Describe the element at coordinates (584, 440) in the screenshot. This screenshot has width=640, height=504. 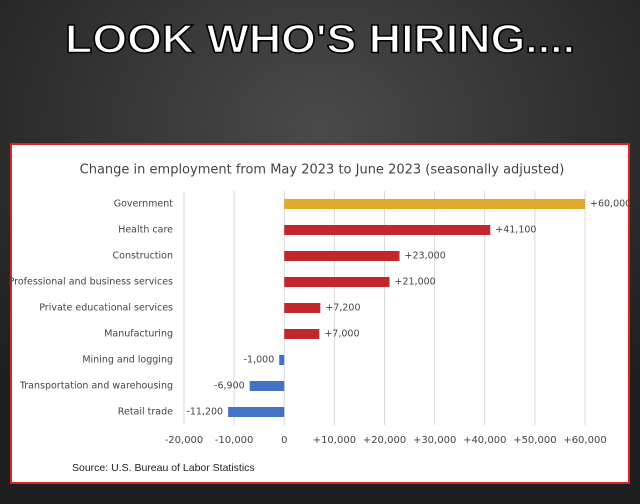
I see `x-tick-label: +60,000` at that location.